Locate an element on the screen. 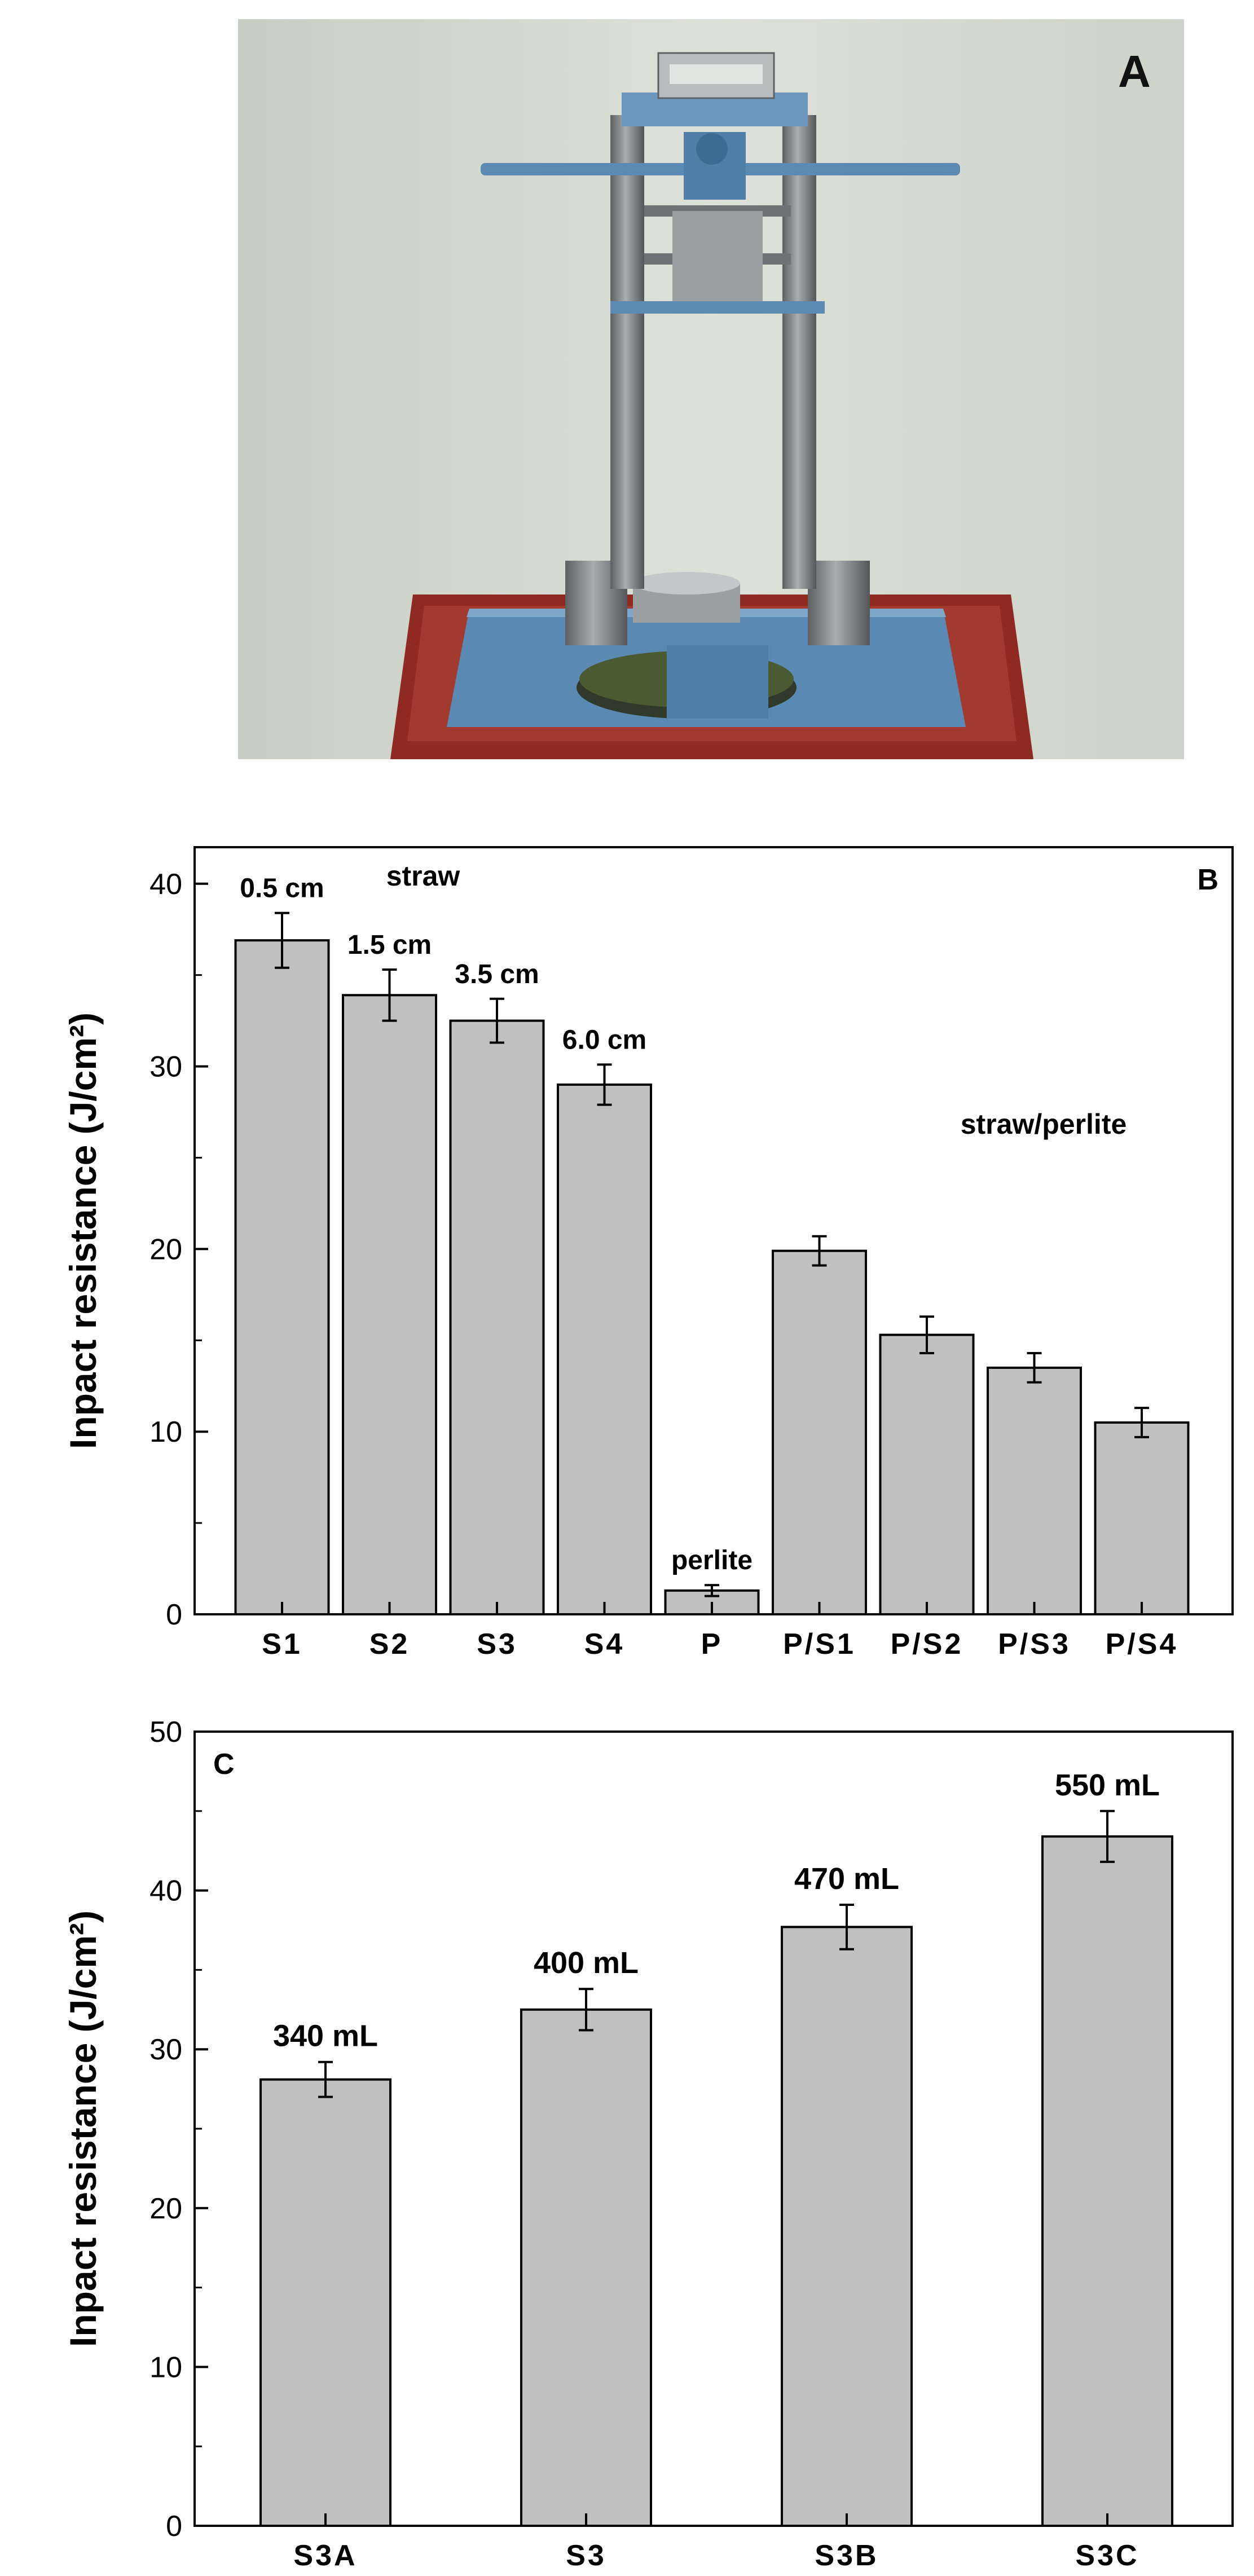 The image size is (1254, 2576). x-tick-label: P/S4 is located at coordinates (1142, 1644).